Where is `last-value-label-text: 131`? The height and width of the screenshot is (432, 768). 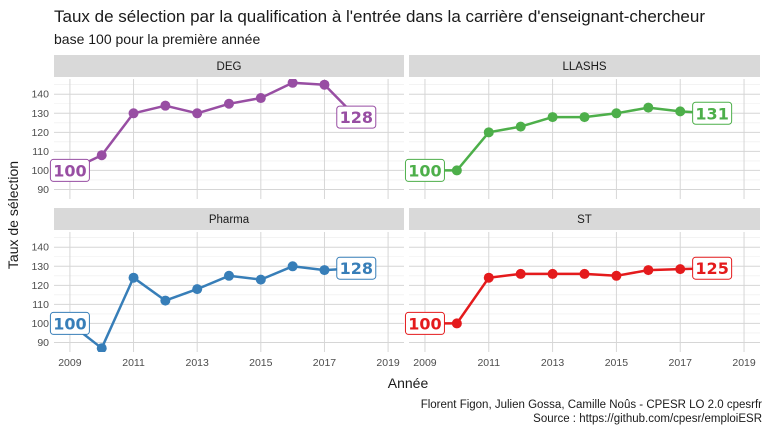 last-value-label-text: 131 is located at coordinates (711, 113).